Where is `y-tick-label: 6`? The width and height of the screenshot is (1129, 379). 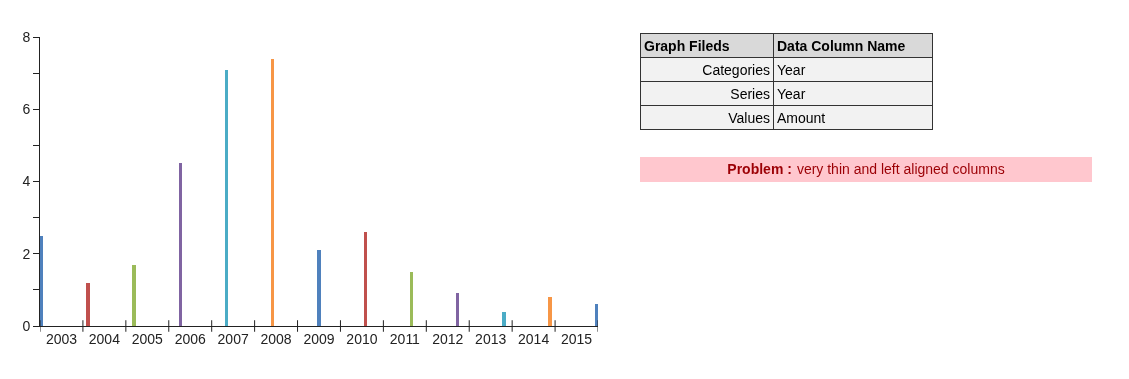
y-tick-label: 6 is located at coordinates (26, 109).